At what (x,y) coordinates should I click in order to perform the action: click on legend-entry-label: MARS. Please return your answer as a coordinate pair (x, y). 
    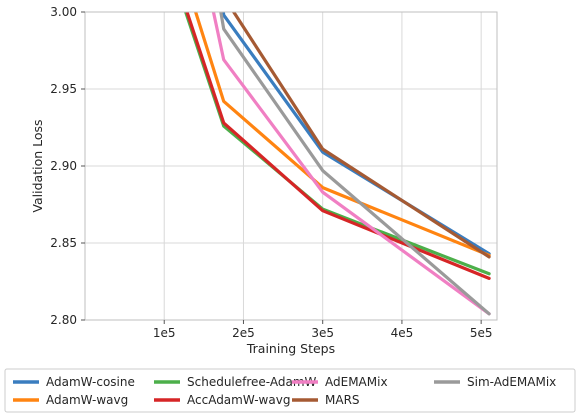
    Looking at the image, I should click on (342, 400).